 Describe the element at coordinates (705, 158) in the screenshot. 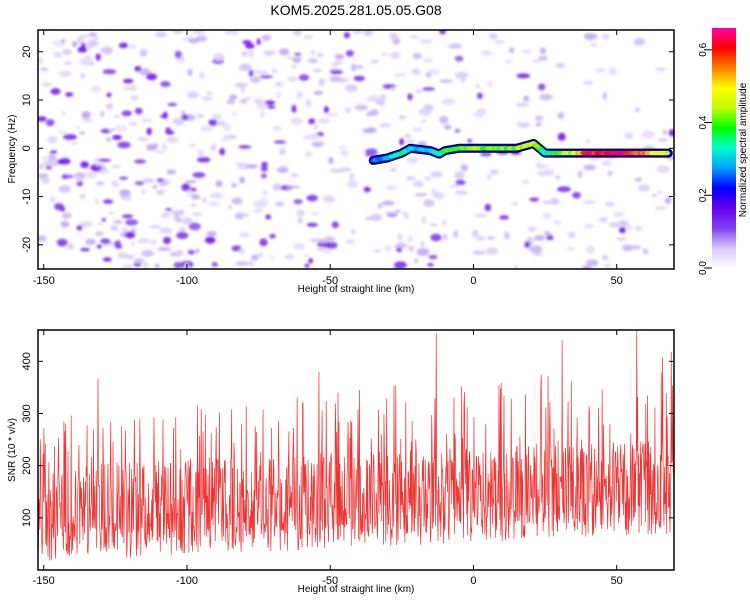

I see `colorbar-ticks: 0.0 0.2 0.4 0.6` at that location.